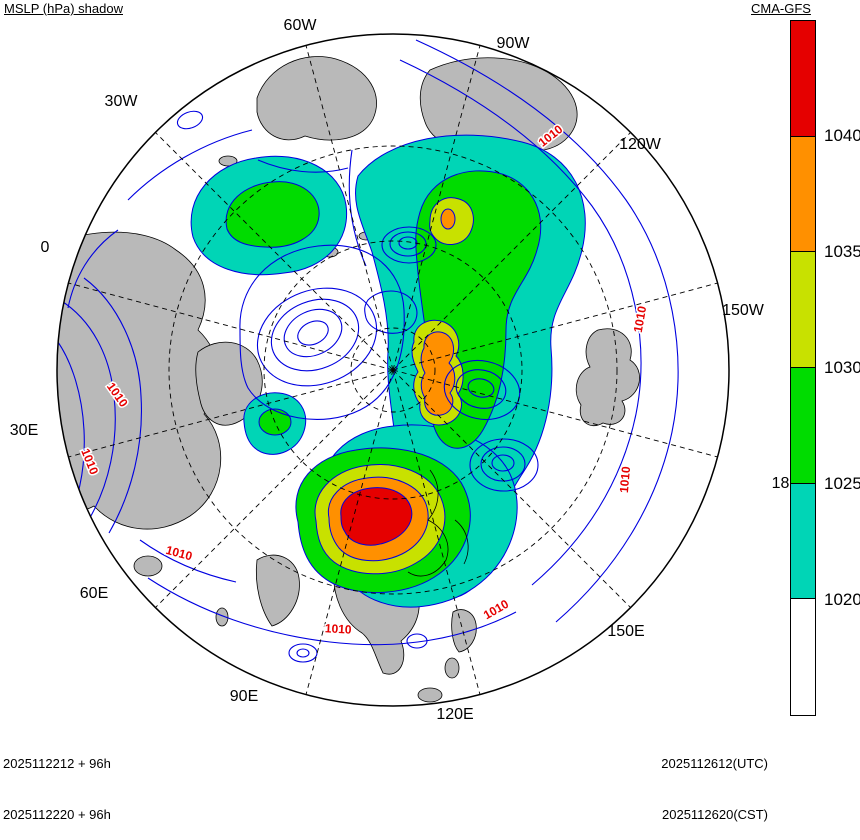 The height and width of the screenshot is (840, 860). I want to click on colorbar-tick-label: 1035, so click(842, 251).